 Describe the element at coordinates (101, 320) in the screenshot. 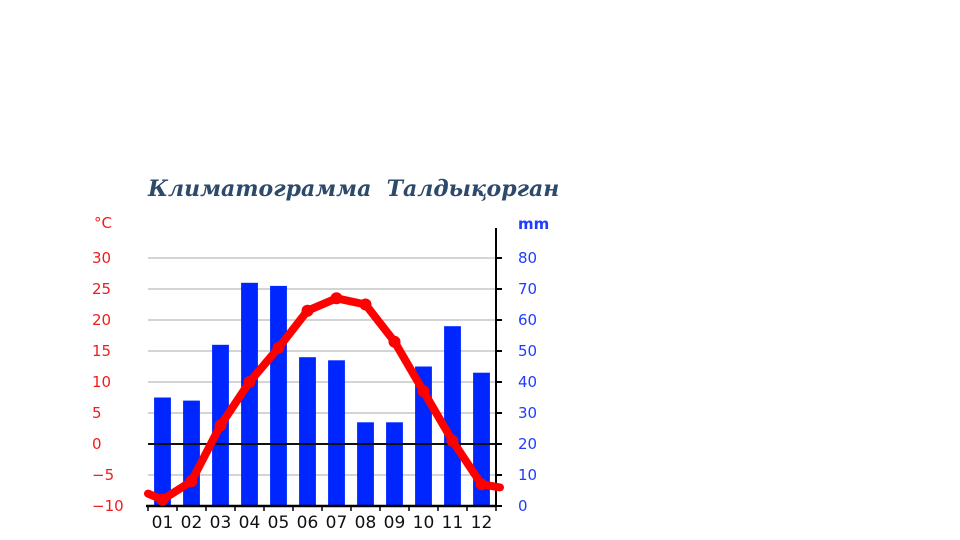

I see `left-tick-label: 20` at that location.